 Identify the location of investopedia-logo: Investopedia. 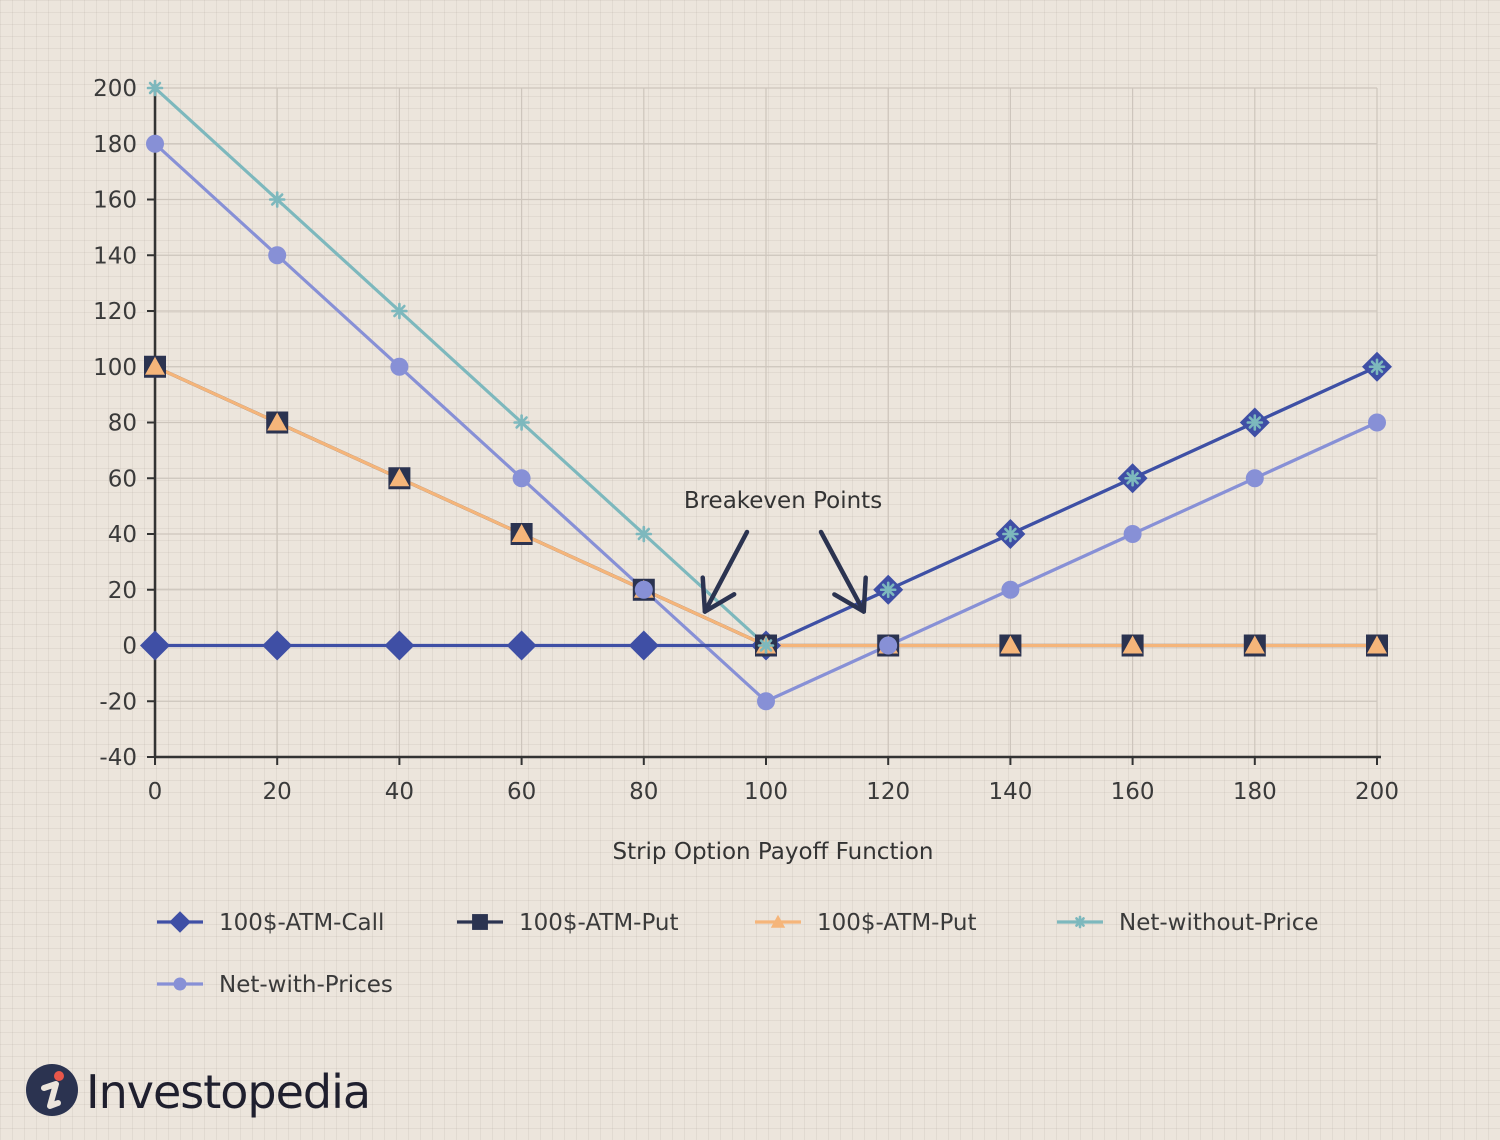
(198, 1091).